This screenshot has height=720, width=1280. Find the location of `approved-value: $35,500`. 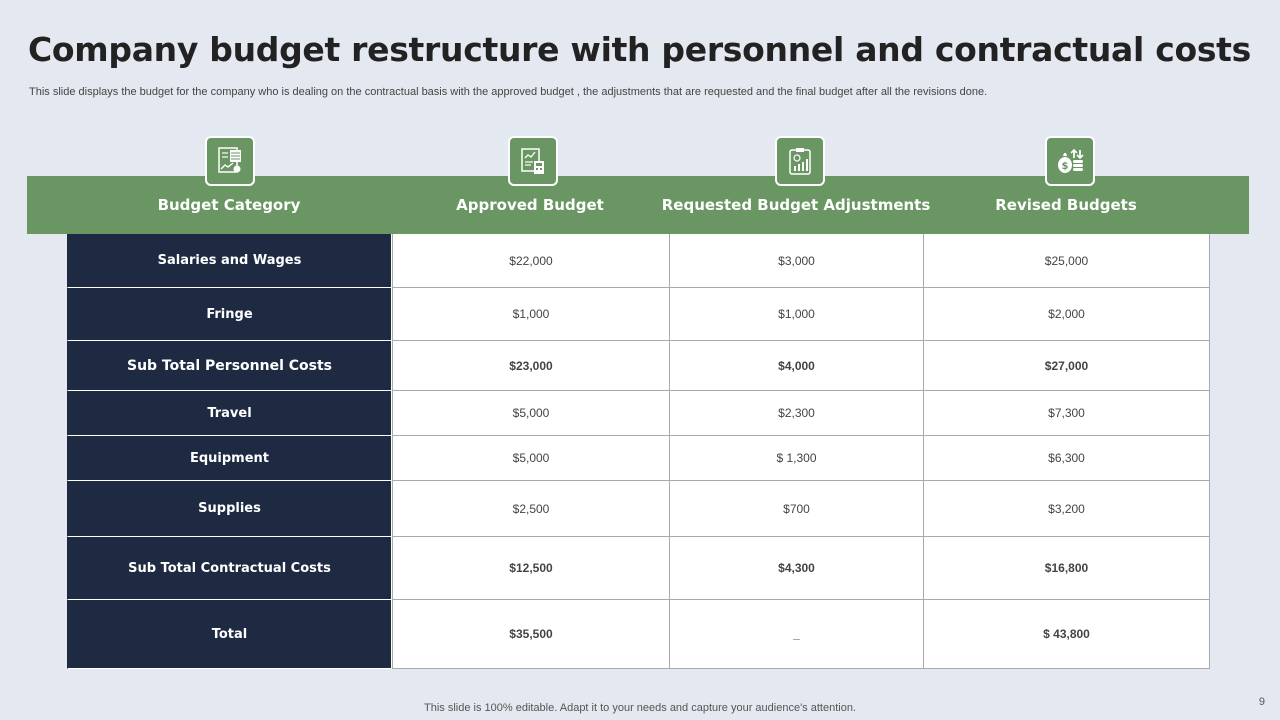

approved-value: $35,500 is located at coordinates (531, 634).